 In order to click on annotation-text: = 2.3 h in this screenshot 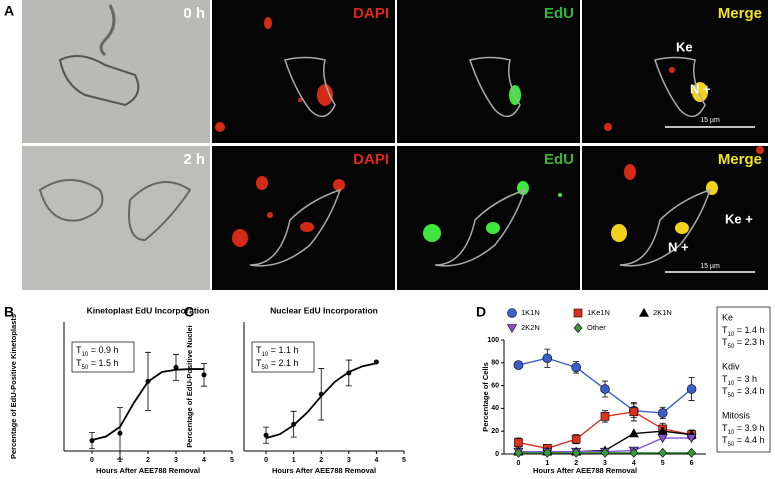, I will do `click(749, 342)`.